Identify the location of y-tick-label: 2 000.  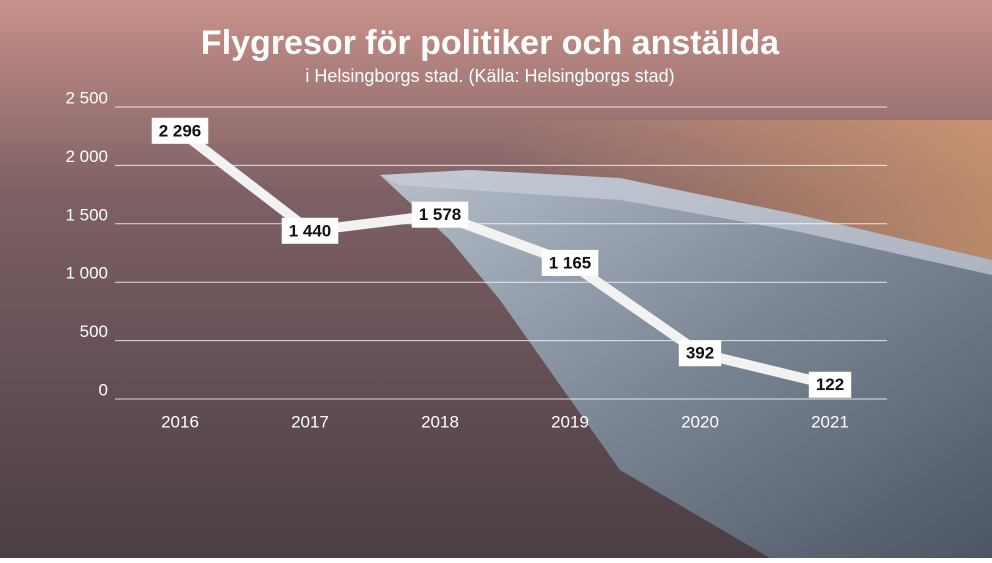
(86, 156).